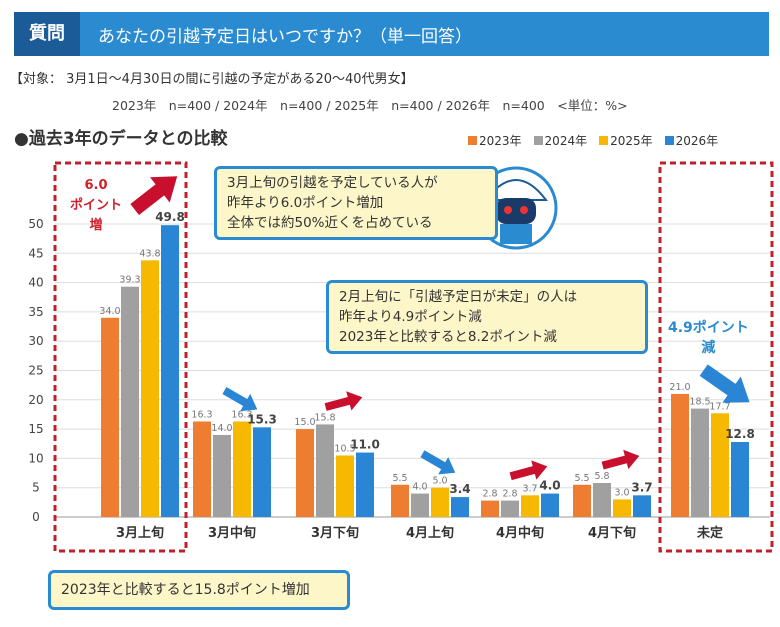 The image size is (780, 627). Describe the element at coordinates (631, 141) in the screenshot. I see `legend-label: 2025年` at that location.